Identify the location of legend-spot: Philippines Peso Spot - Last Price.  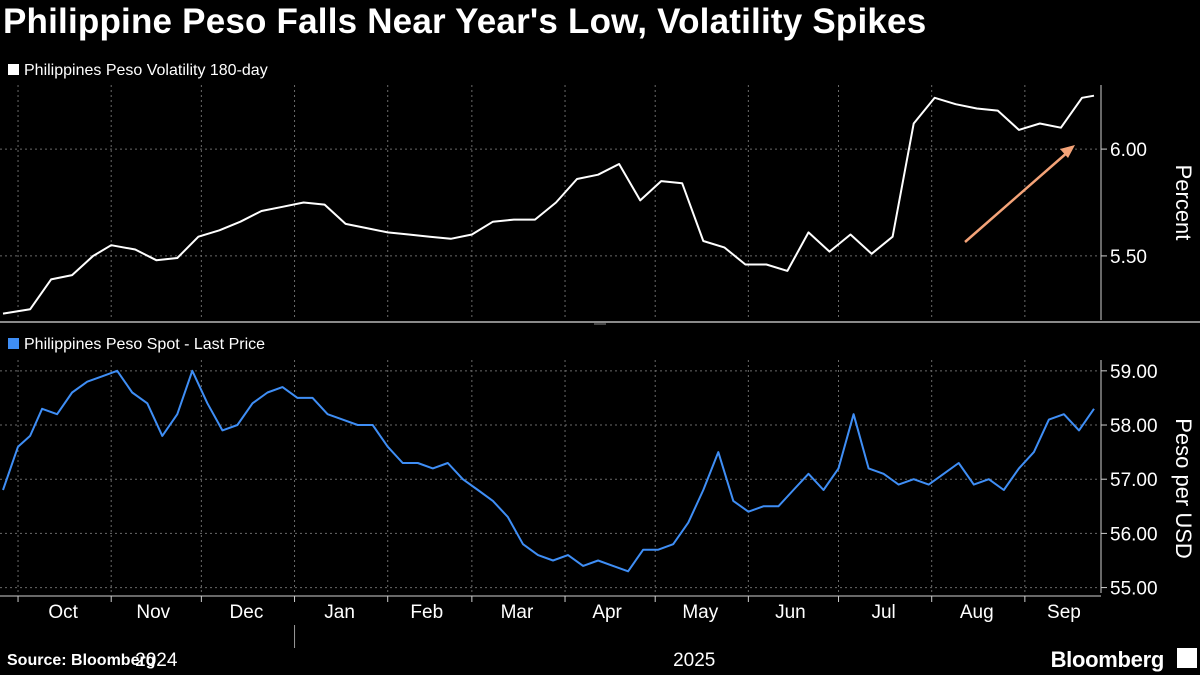
(136, 345).